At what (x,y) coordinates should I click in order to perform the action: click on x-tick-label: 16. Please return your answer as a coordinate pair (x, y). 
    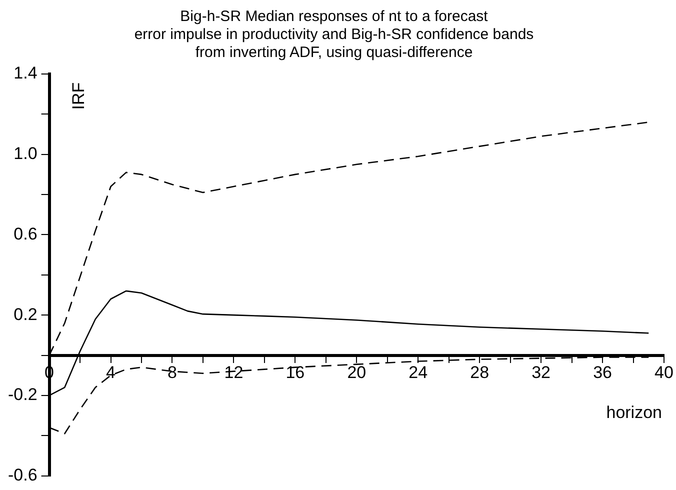
    Looking at the image, I should click on (295, 372).